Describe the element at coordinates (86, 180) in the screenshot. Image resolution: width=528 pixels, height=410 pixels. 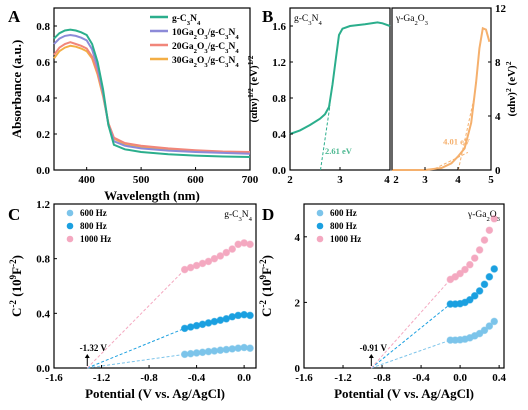
I see `x-tick-label: 400` at that location.